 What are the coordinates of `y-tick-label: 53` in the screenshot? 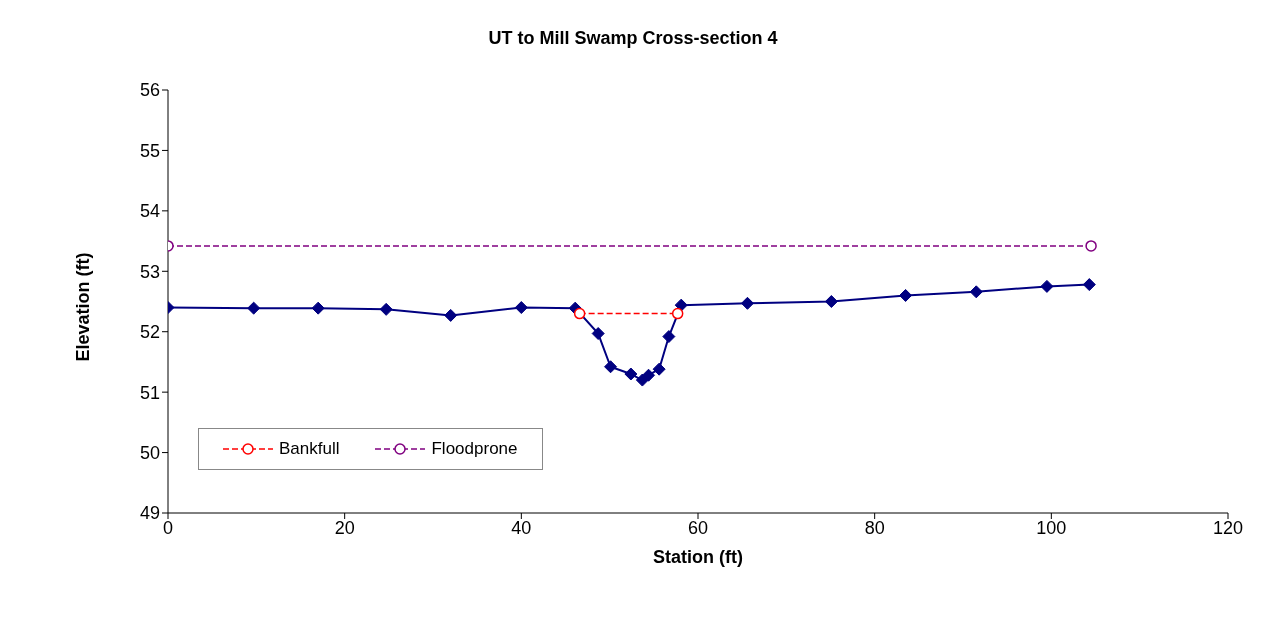 It's located at (149, 271).